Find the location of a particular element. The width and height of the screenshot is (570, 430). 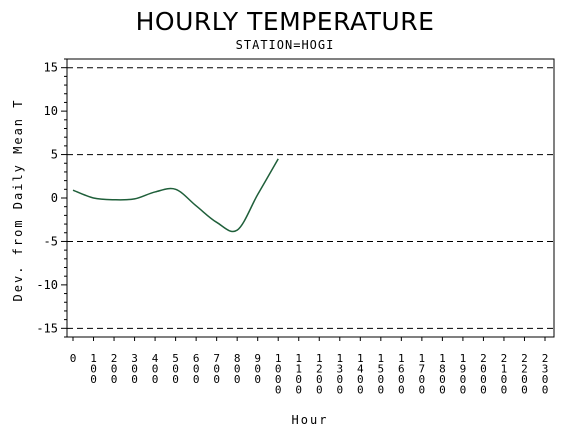

series-group is located at coordinates (175, 195).